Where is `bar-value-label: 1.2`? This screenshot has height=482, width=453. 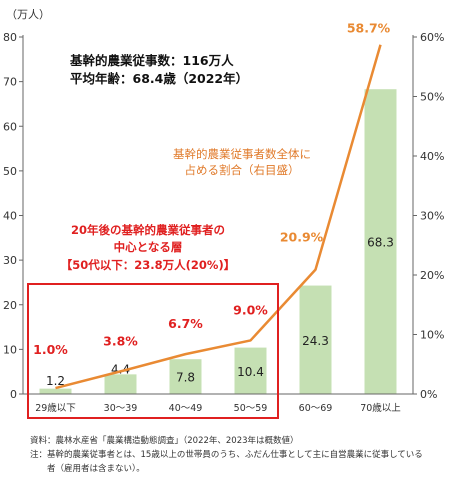 bar-value-label: 1.2 is located at coordinates (55, 381).